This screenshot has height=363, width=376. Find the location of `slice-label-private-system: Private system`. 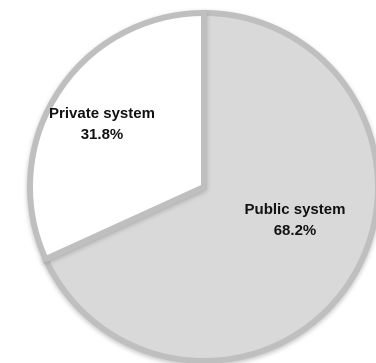

slice-label-private-system: Private system is located at coordinates (102, 113).